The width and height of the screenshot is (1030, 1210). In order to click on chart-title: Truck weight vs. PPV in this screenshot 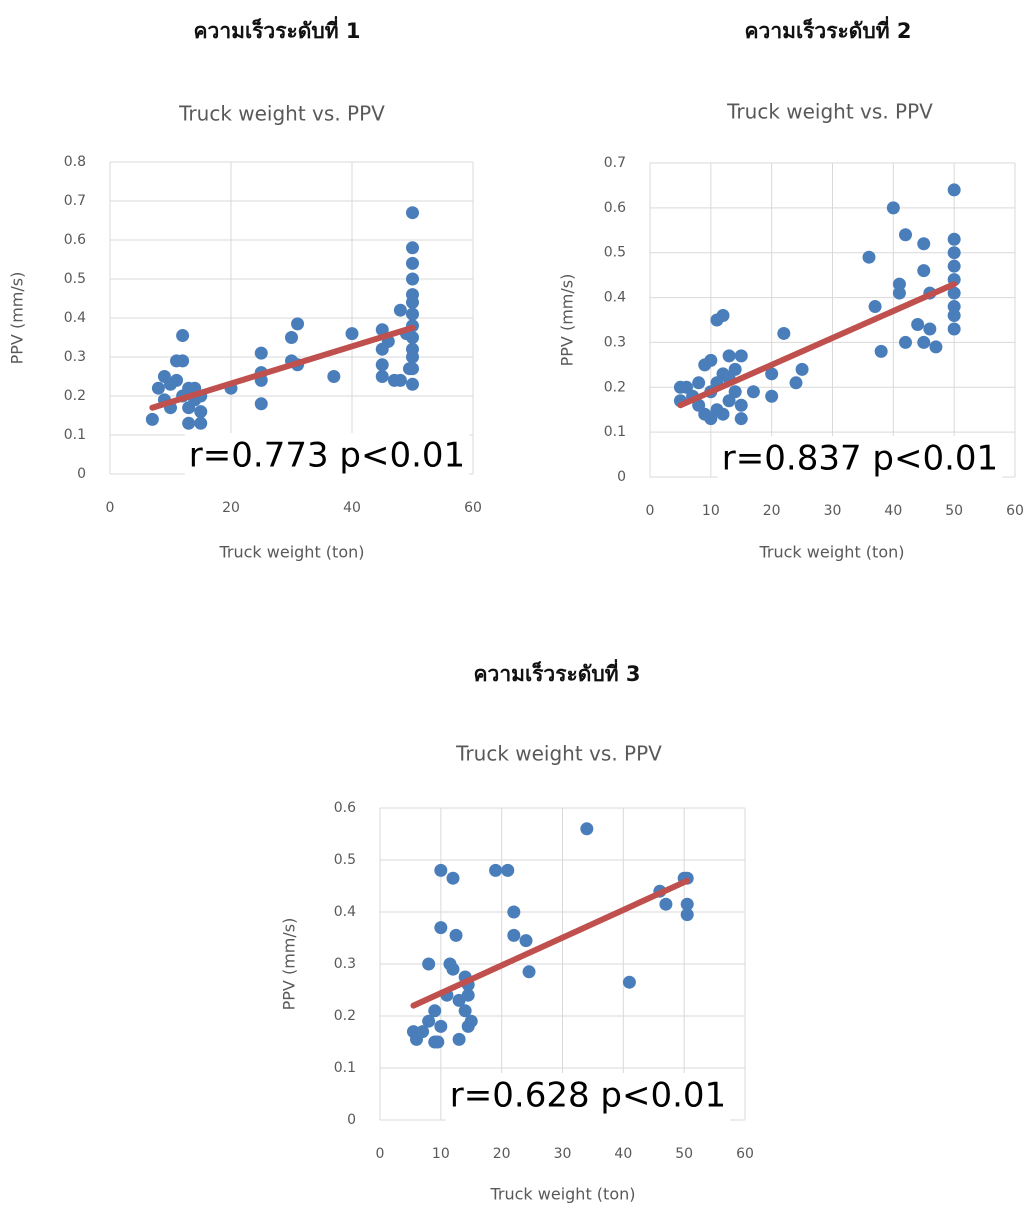, I will do `click(558, 754)`.